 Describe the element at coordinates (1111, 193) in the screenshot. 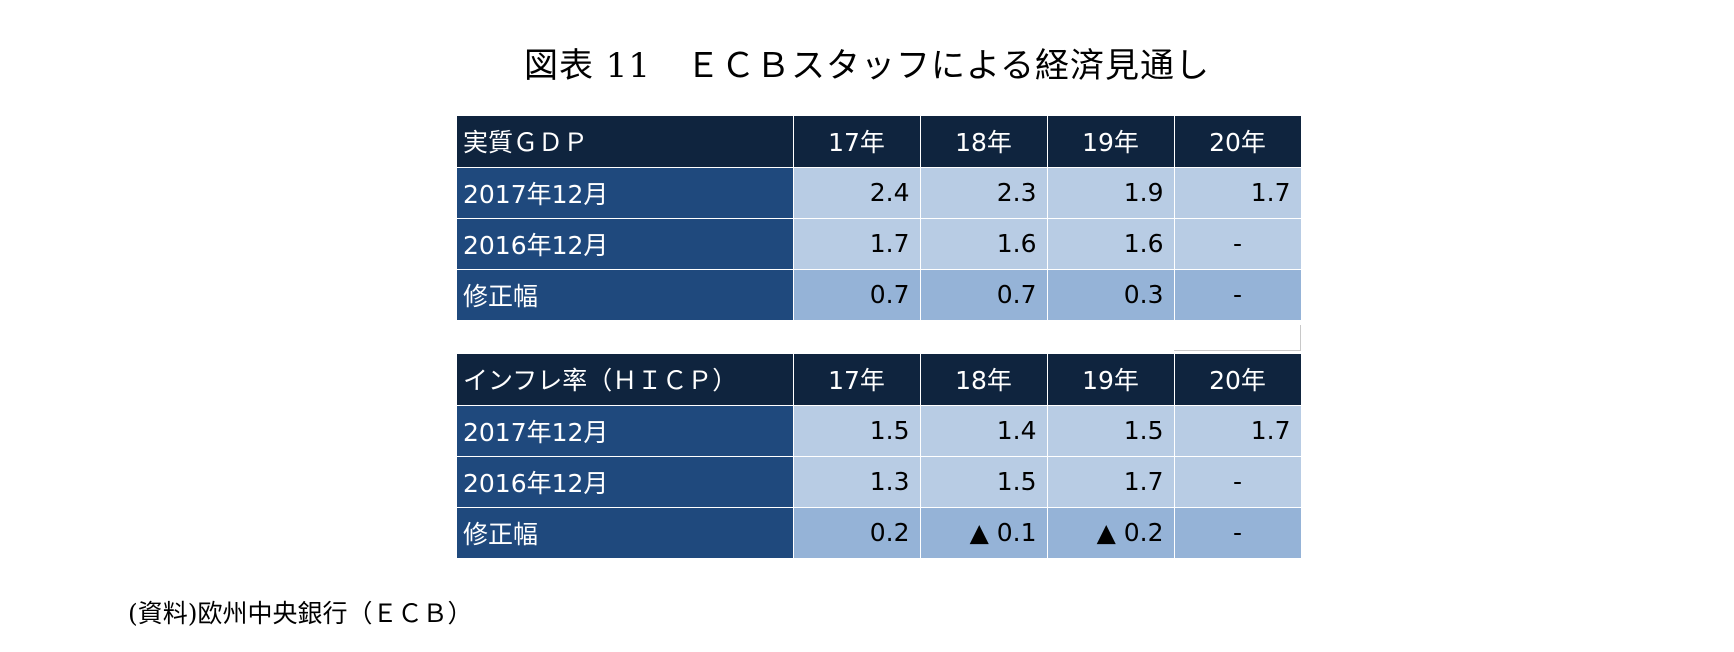

I see `table-cell: 1.9` at that location.